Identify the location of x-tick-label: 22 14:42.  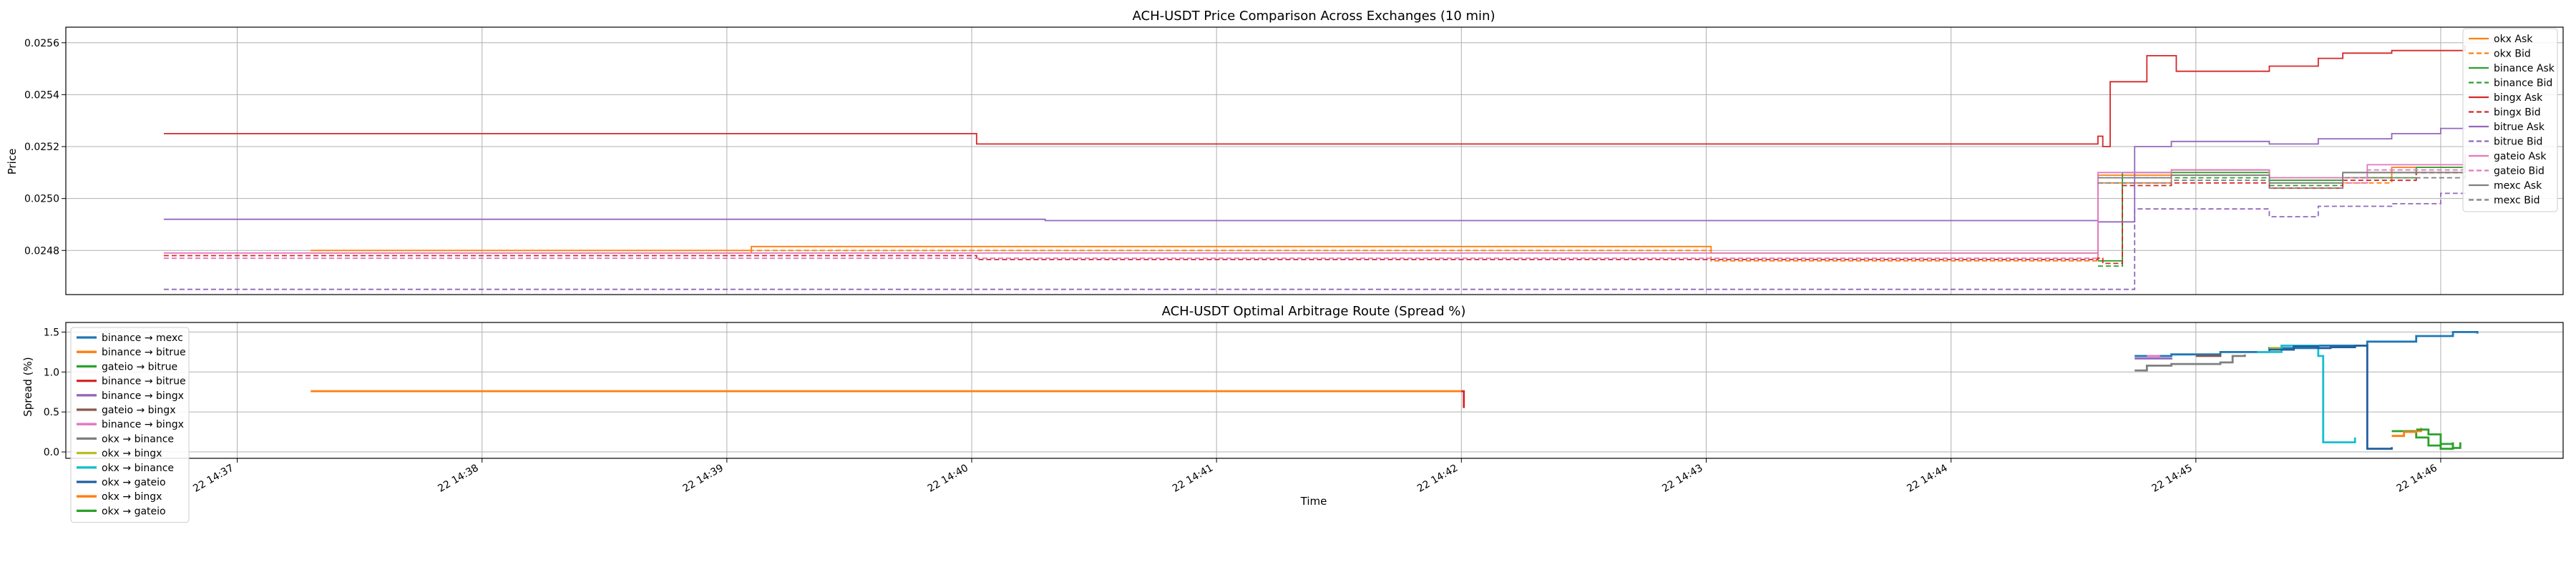
(1437, 479).